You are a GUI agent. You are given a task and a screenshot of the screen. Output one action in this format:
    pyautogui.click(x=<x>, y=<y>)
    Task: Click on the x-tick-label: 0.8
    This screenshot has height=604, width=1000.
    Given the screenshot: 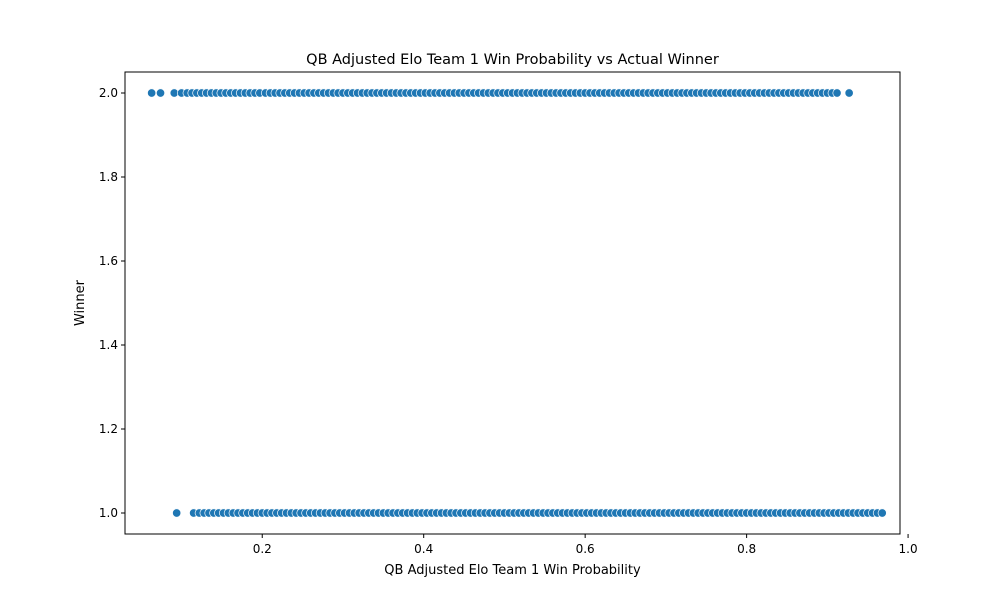 What is the action you would take?
    pyautogui.click(x=746, y=549)
    